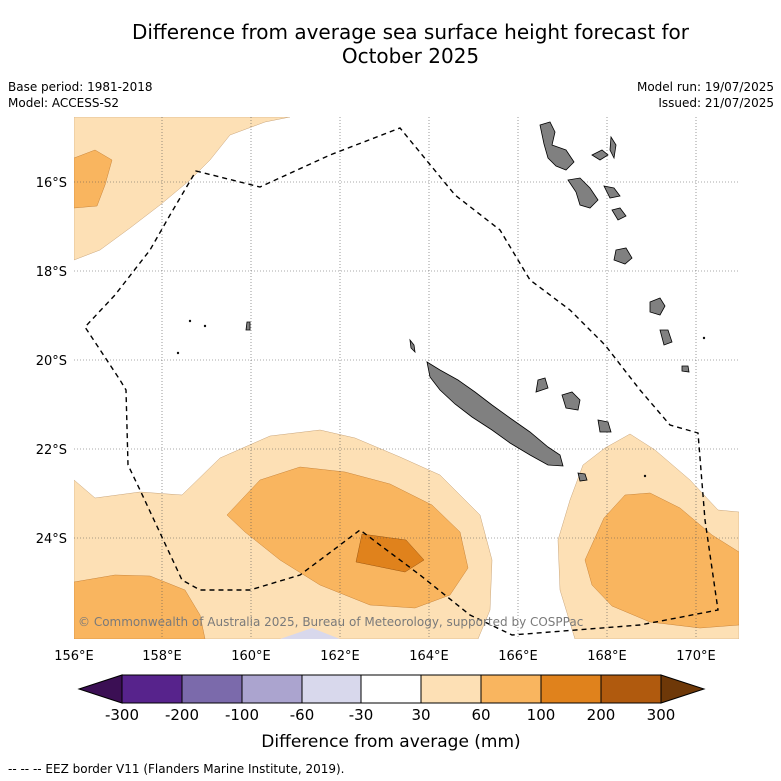 The width and height of the screenshot is (781, 781). What do you see at coordinates (661, 560) in the screenshot?
I see `contour-60-100-southeast` at bounding box center [661, 560].